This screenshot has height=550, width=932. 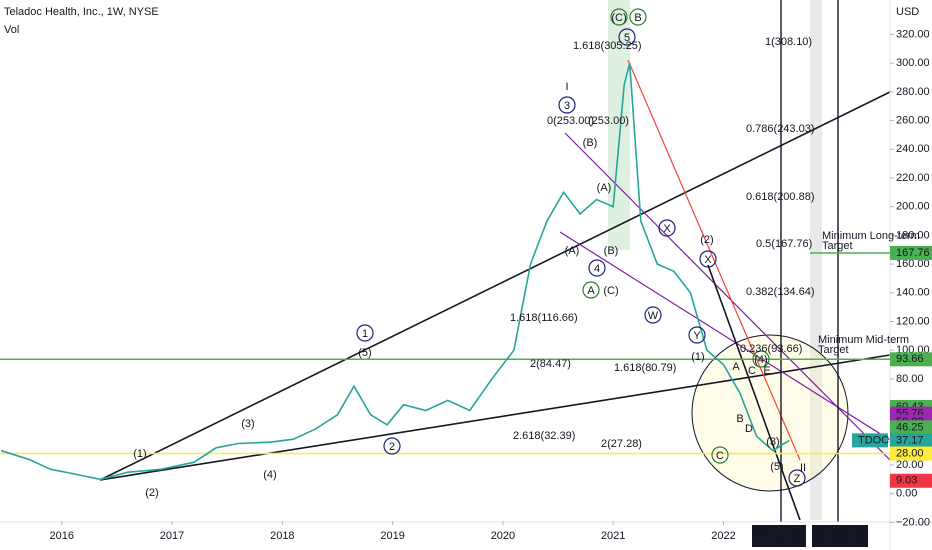 What do you see at coordinates (803, 468) in the screenshot?
I see `wave-label: II` at bounding box center [803, 468].